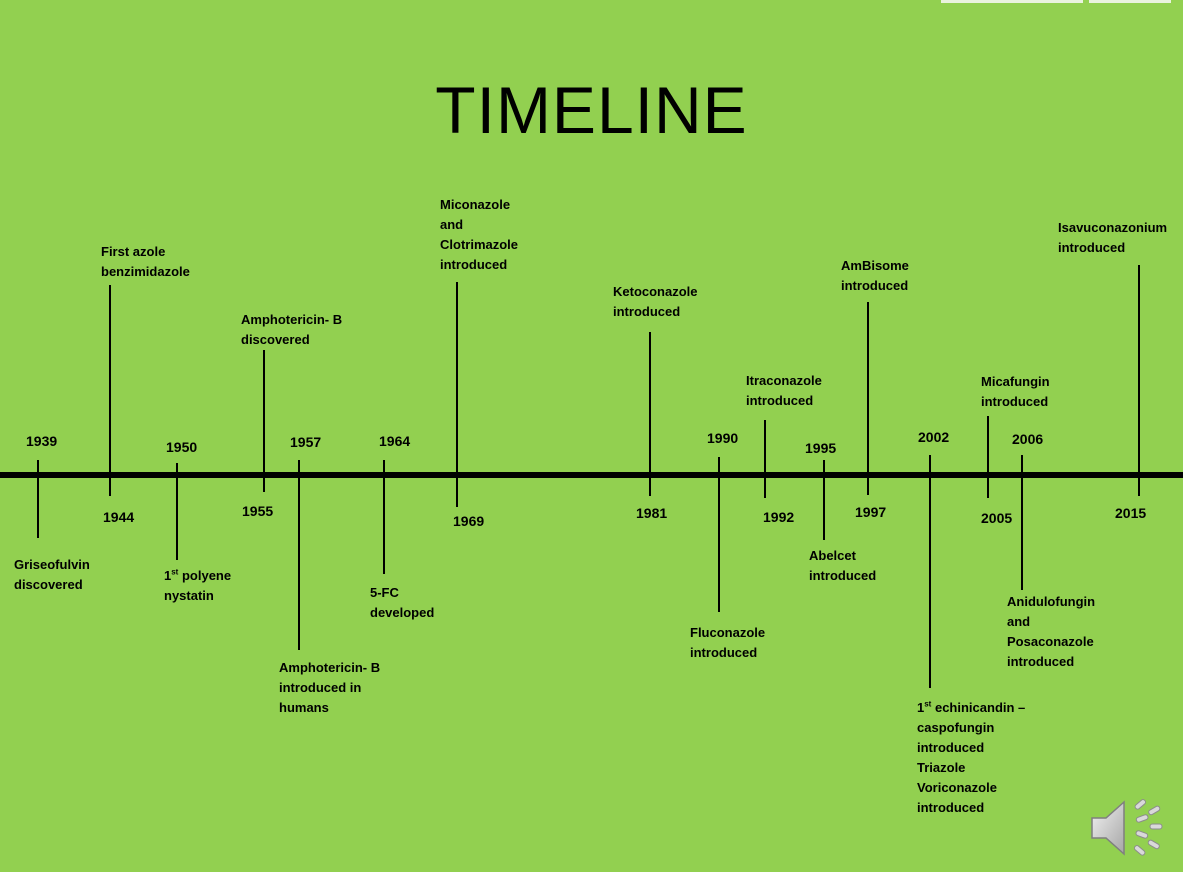  What do you see at coordinates (821, 448) in the screenshot?
I see `year-label-1995: 1995` at bounding box center [821, 448].